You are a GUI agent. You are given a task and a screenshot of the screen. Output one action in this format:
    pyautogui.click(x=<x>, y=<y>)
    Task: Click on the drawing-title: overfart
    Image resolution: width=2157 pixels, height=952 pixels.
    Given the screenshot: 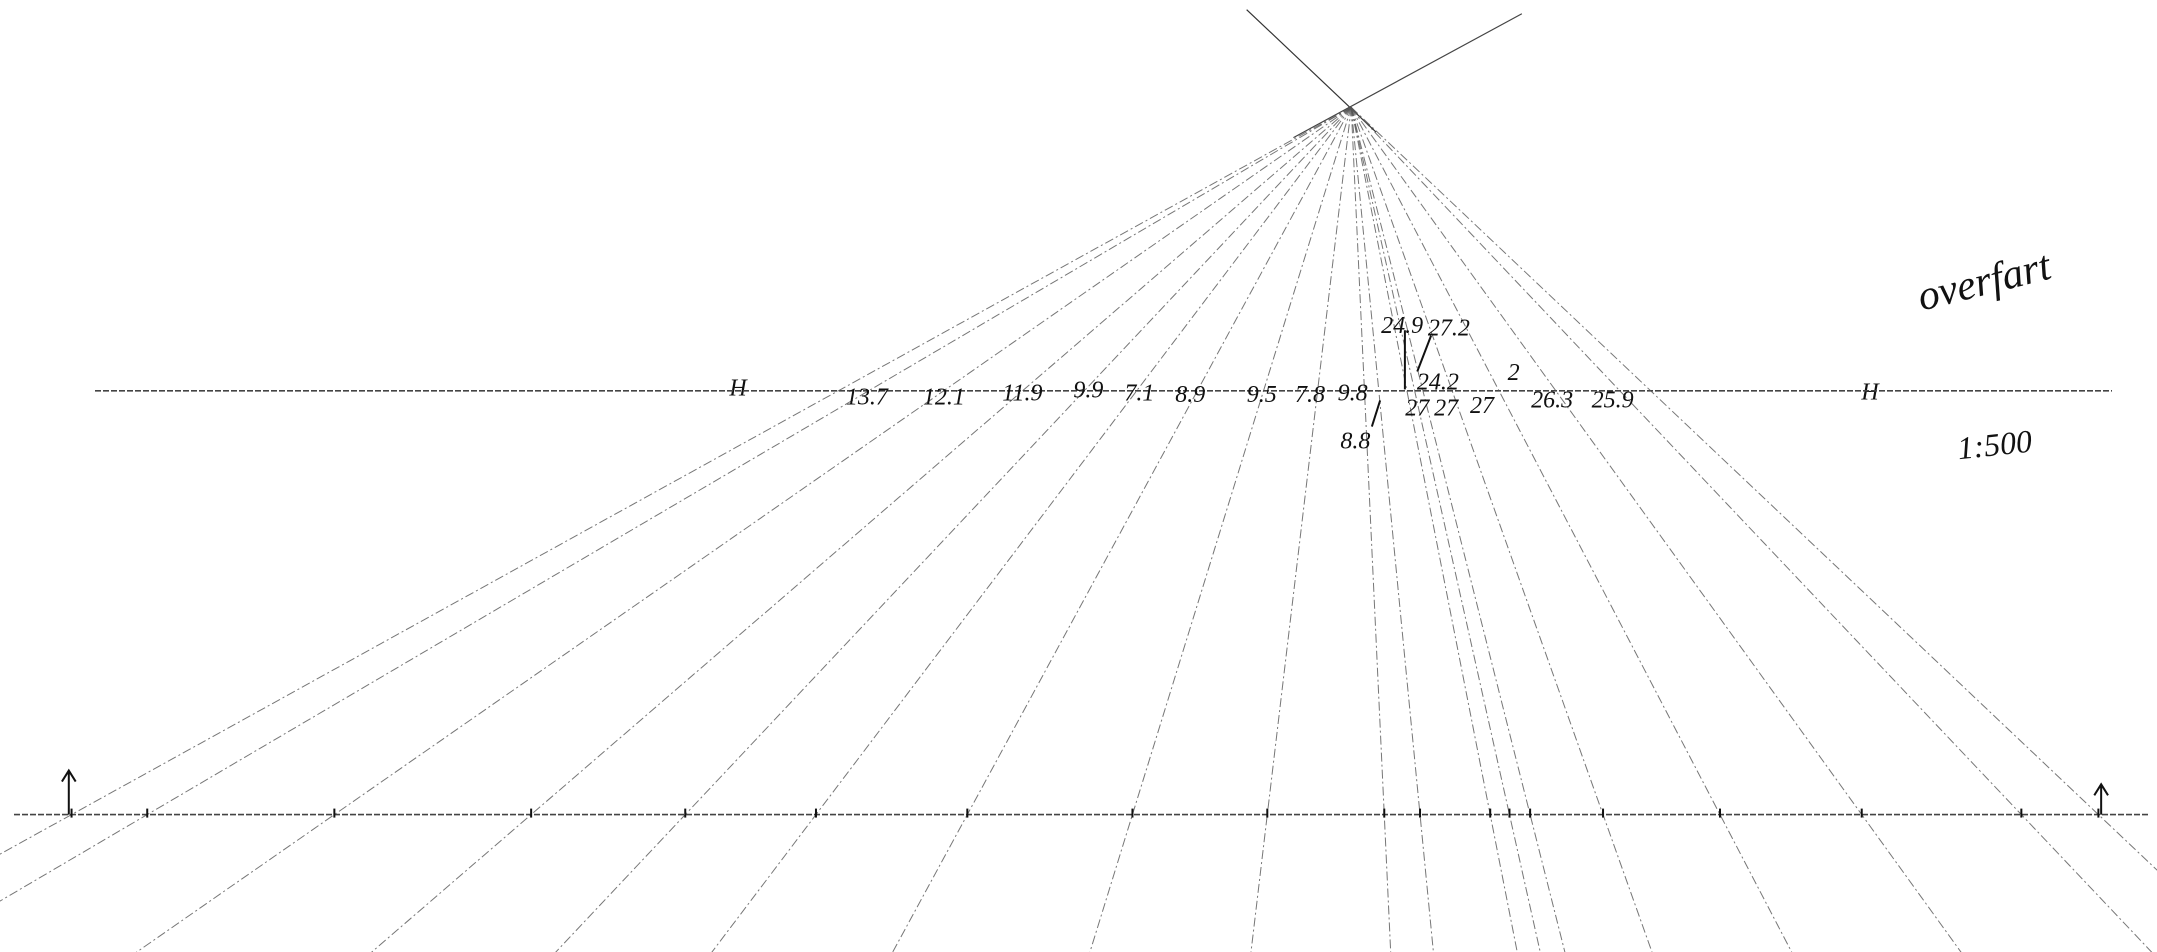 What is the action you would take?
    pyautogui.click(x=1985, y=282)
    